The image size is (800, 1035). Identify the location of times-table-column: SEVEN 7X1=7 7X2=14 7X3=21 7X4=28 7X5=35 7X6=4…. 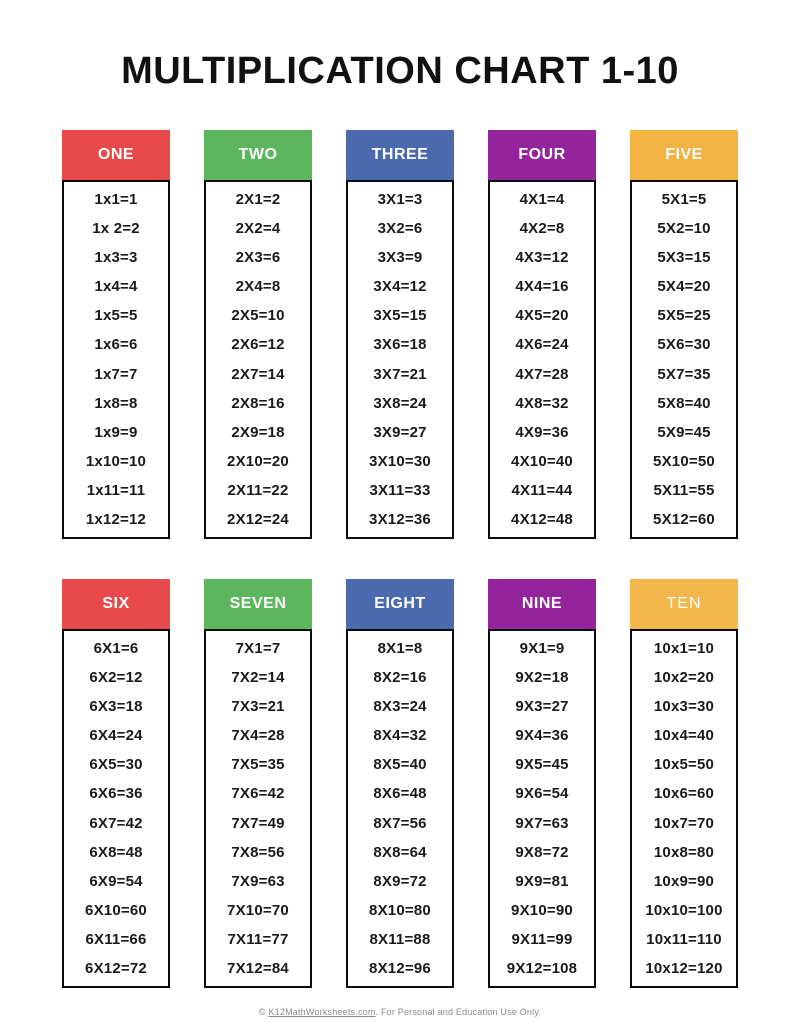
(258, 783).